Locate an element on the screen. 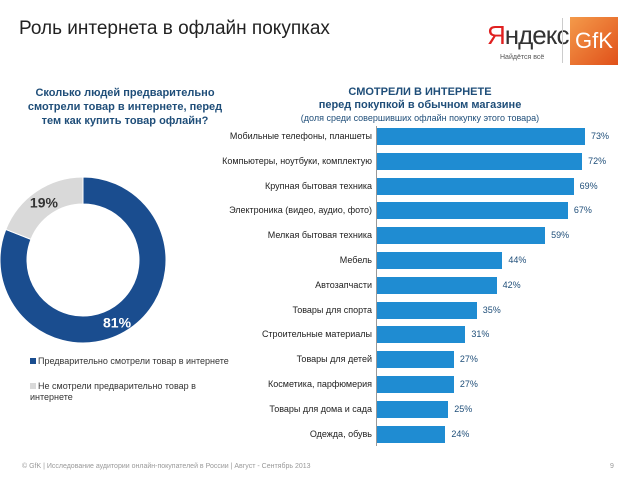  bar-category-label: Товары для детей is located at coordinates (334, 359).